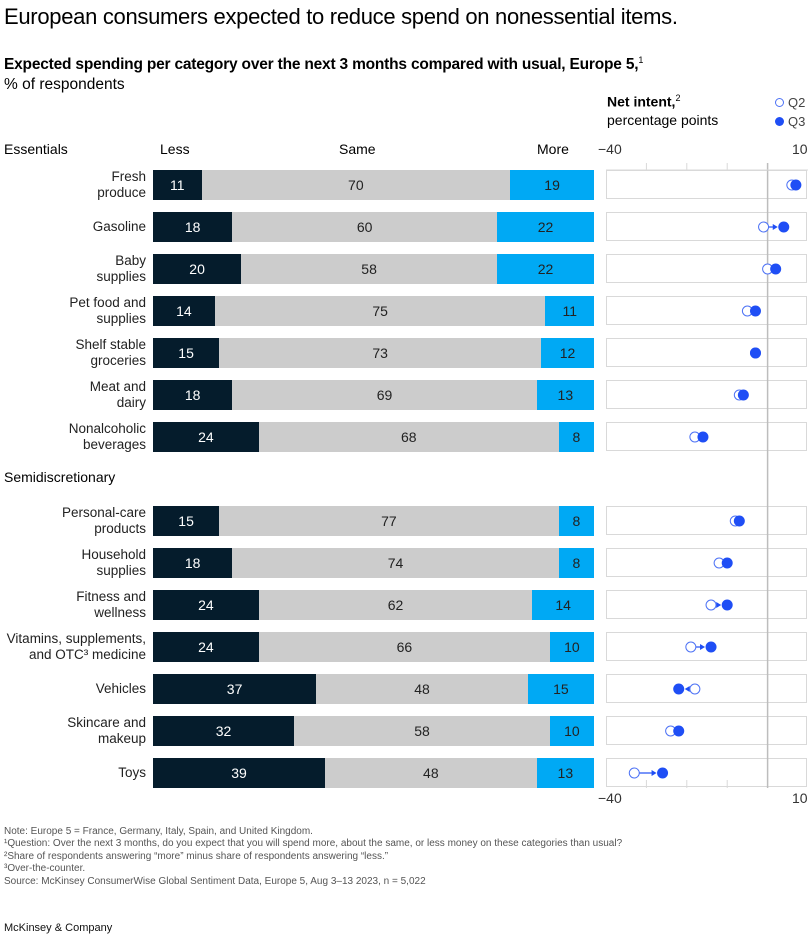 The height and width of the screenshot is (937, 810). Describe the element at coordinates (36, 149) in the screenshot. I see `group-label-essentials: Essentials` at that location.